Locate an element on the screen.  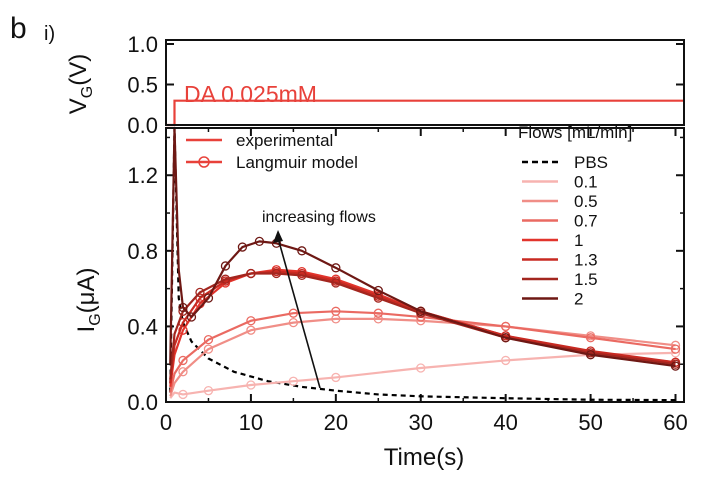
sub-panel-label: i) is located at coordinates (49, 34).